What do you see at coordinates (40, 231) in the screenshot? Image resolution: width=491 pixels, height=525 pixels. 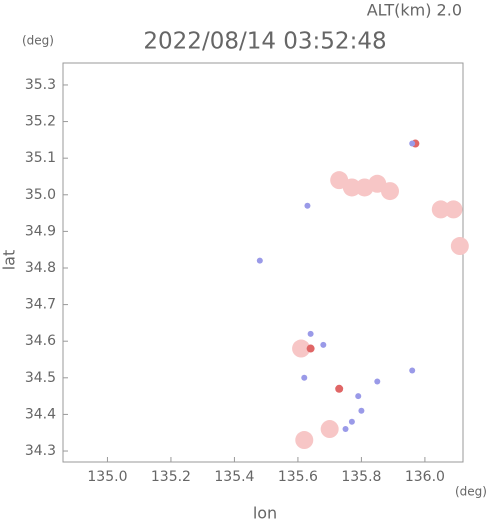 I see `y-tick-label: 34.9` at bounding box center [40, 231].